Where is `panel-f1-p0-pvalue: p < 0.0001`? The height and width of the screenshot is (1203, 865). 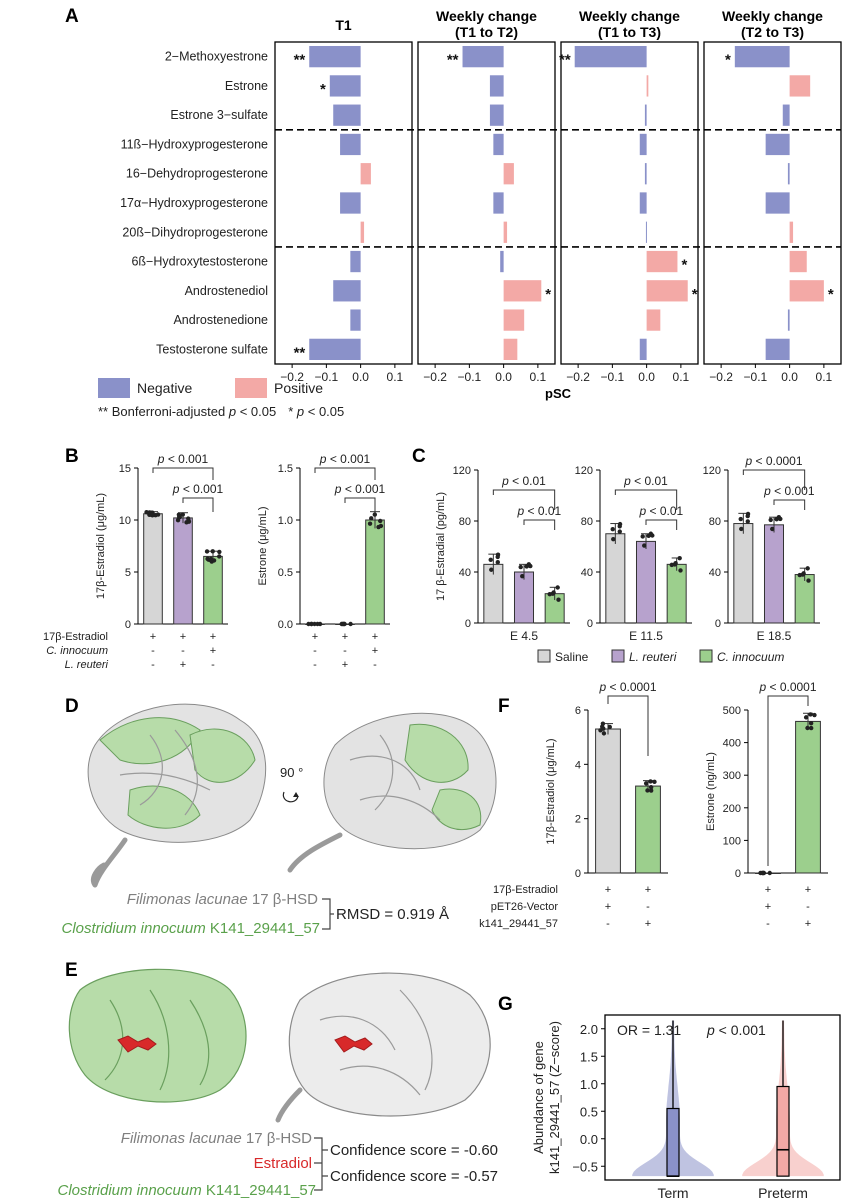 panel-f1-p0-pvalue: p < 0.0001 is located at coordinates (627, 687).